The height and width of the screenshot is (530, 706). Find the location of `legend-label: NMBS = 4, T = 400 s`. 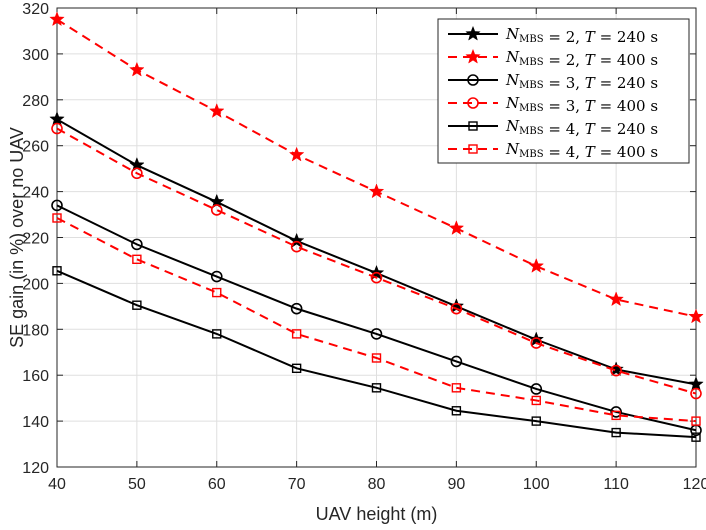

legend-label: NMBS = 4, T = 400 s is located at coordinates (581, 150).